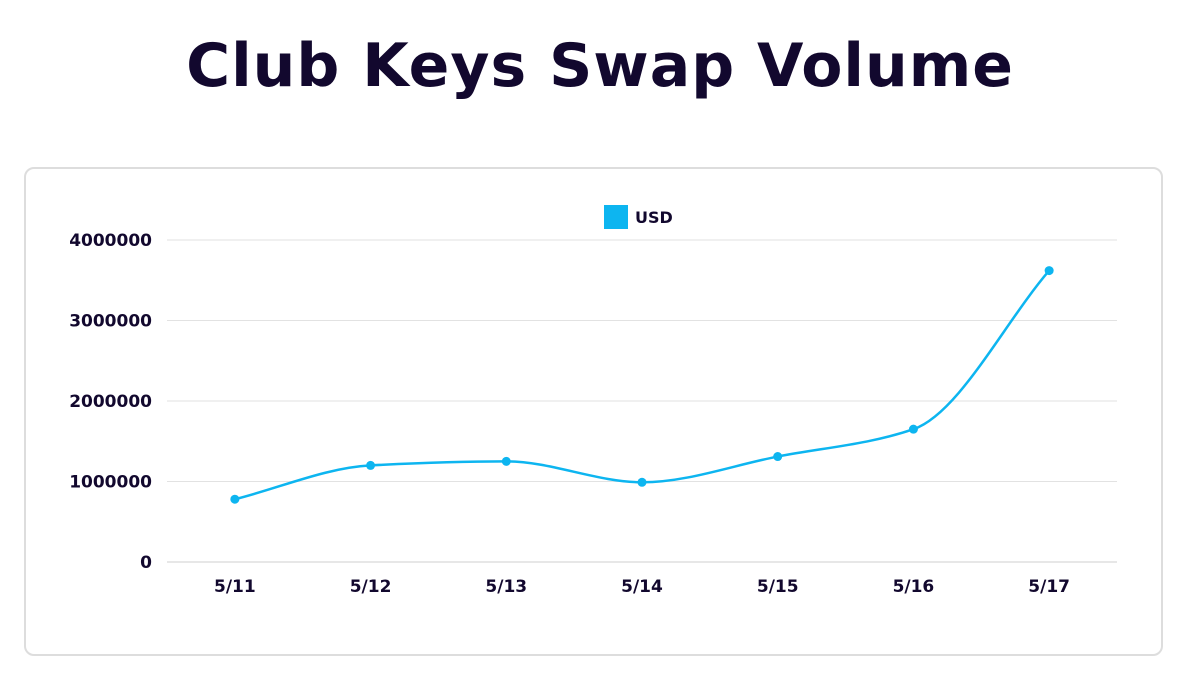  Describe the element at coordinates (914, 587) in the screenshot. I see `x-tick-label: 5/16` at that location.